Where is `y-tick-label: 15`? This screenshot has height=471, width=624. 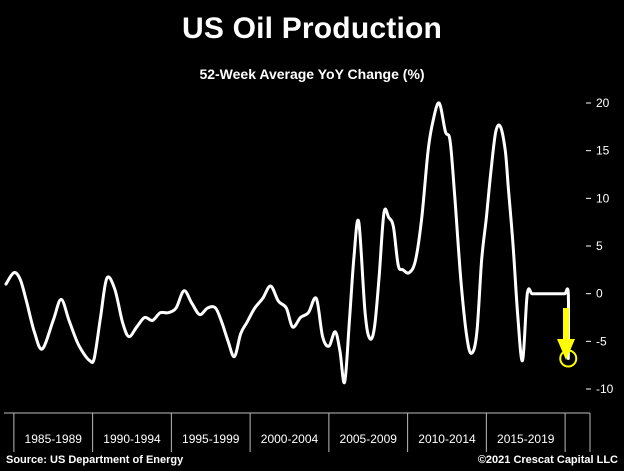
y-tick-label: 15 is located at coordinates (603, 151).